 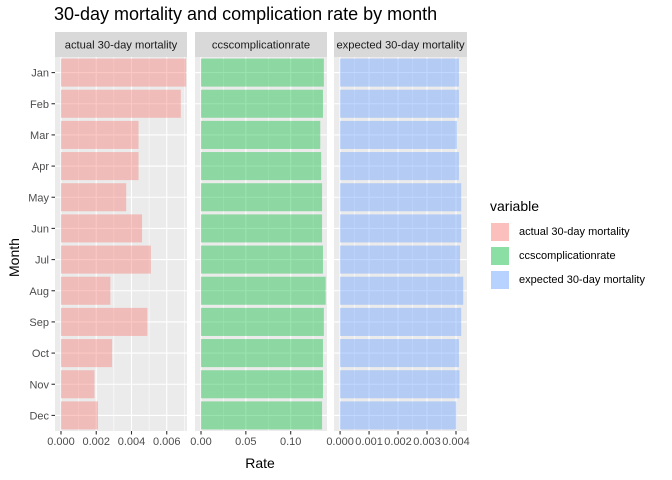 What do you see at coordinates (515, 206) in the screenshot?
I see `legend-title: variable` at bounding box center [515, 206].